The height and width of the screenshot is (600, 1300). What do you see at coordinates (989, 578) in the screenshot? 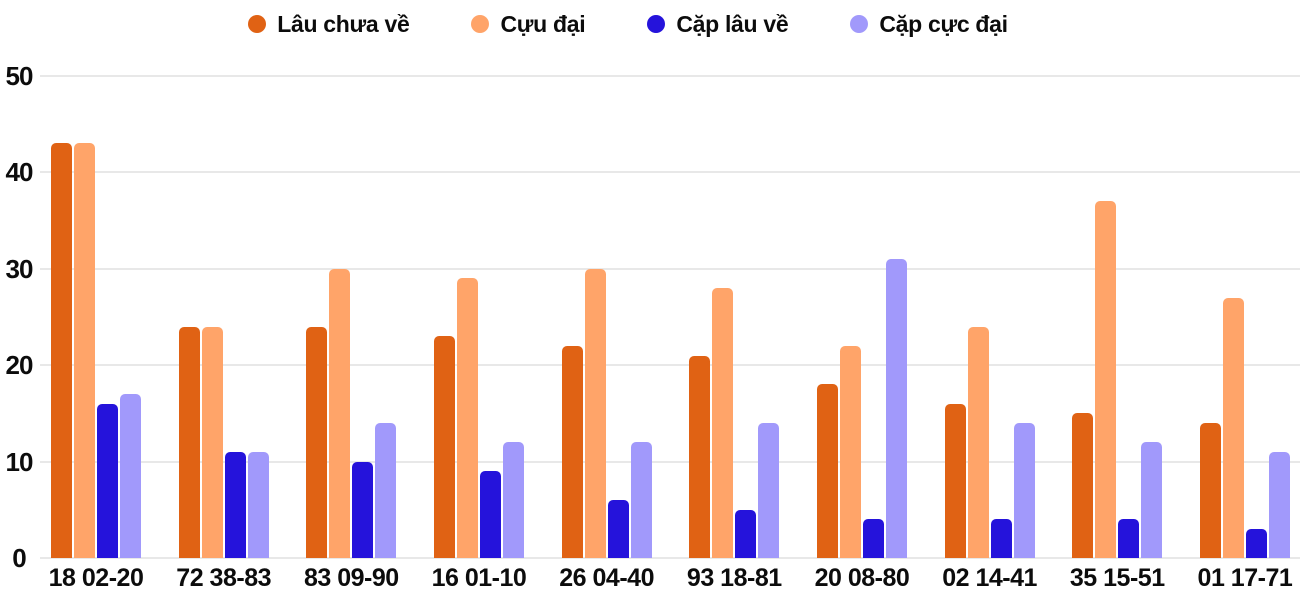
I see `x-axis-label: 02 14-41` at bounding box center [989, 578].